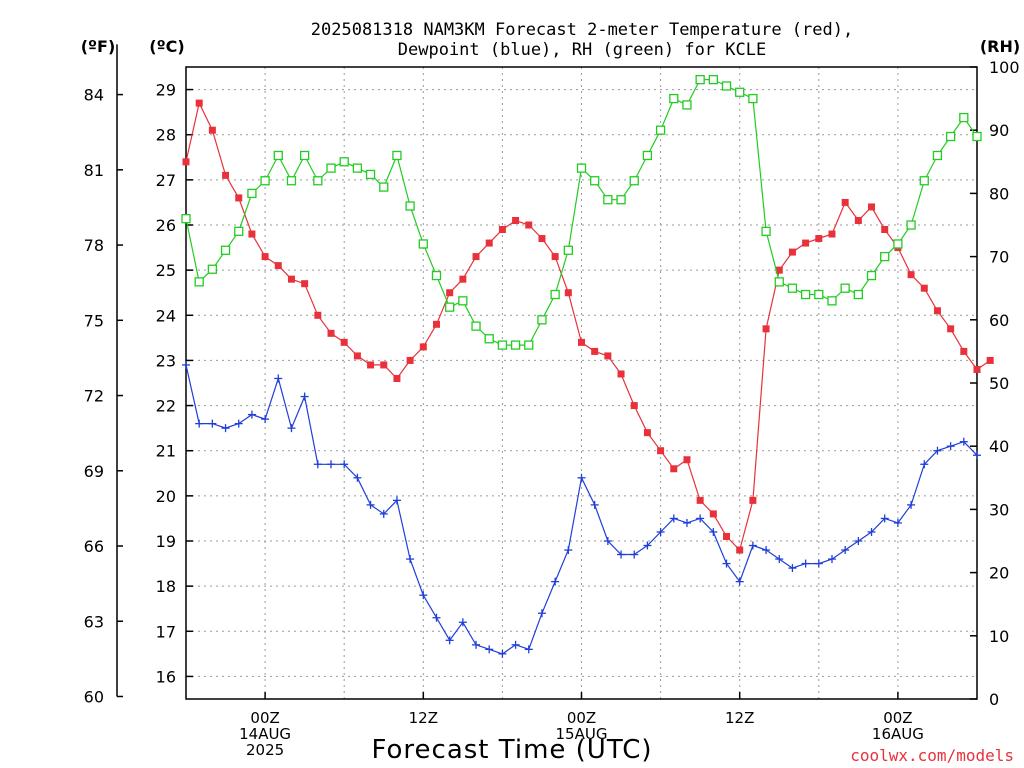  I want to click on rh-tick-label: 80, so click(999, 193).